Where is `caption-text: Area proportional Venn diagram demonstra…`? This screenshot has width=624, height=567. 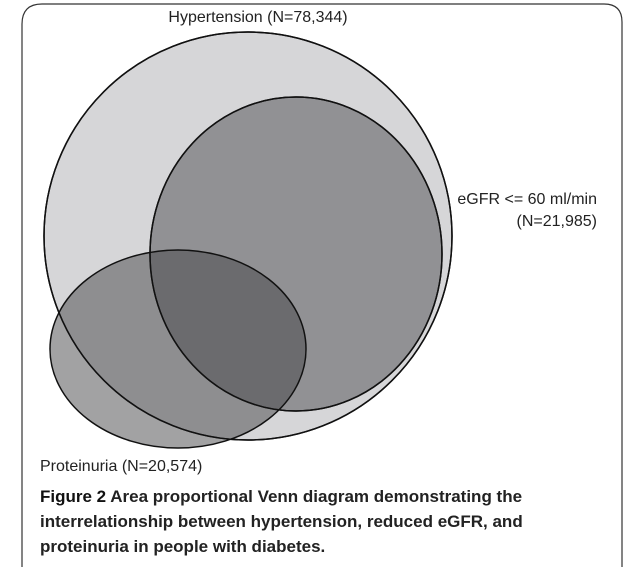 caption-text: Area proportional Venn diagram demonstra… is located at coordinates (281, 521).